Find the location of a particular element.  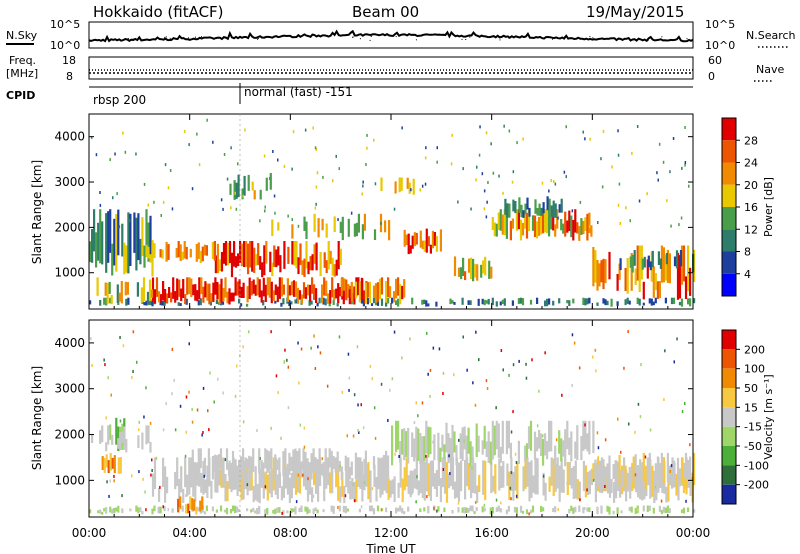

colorbar-swatch is located at coordinates (729, 378).